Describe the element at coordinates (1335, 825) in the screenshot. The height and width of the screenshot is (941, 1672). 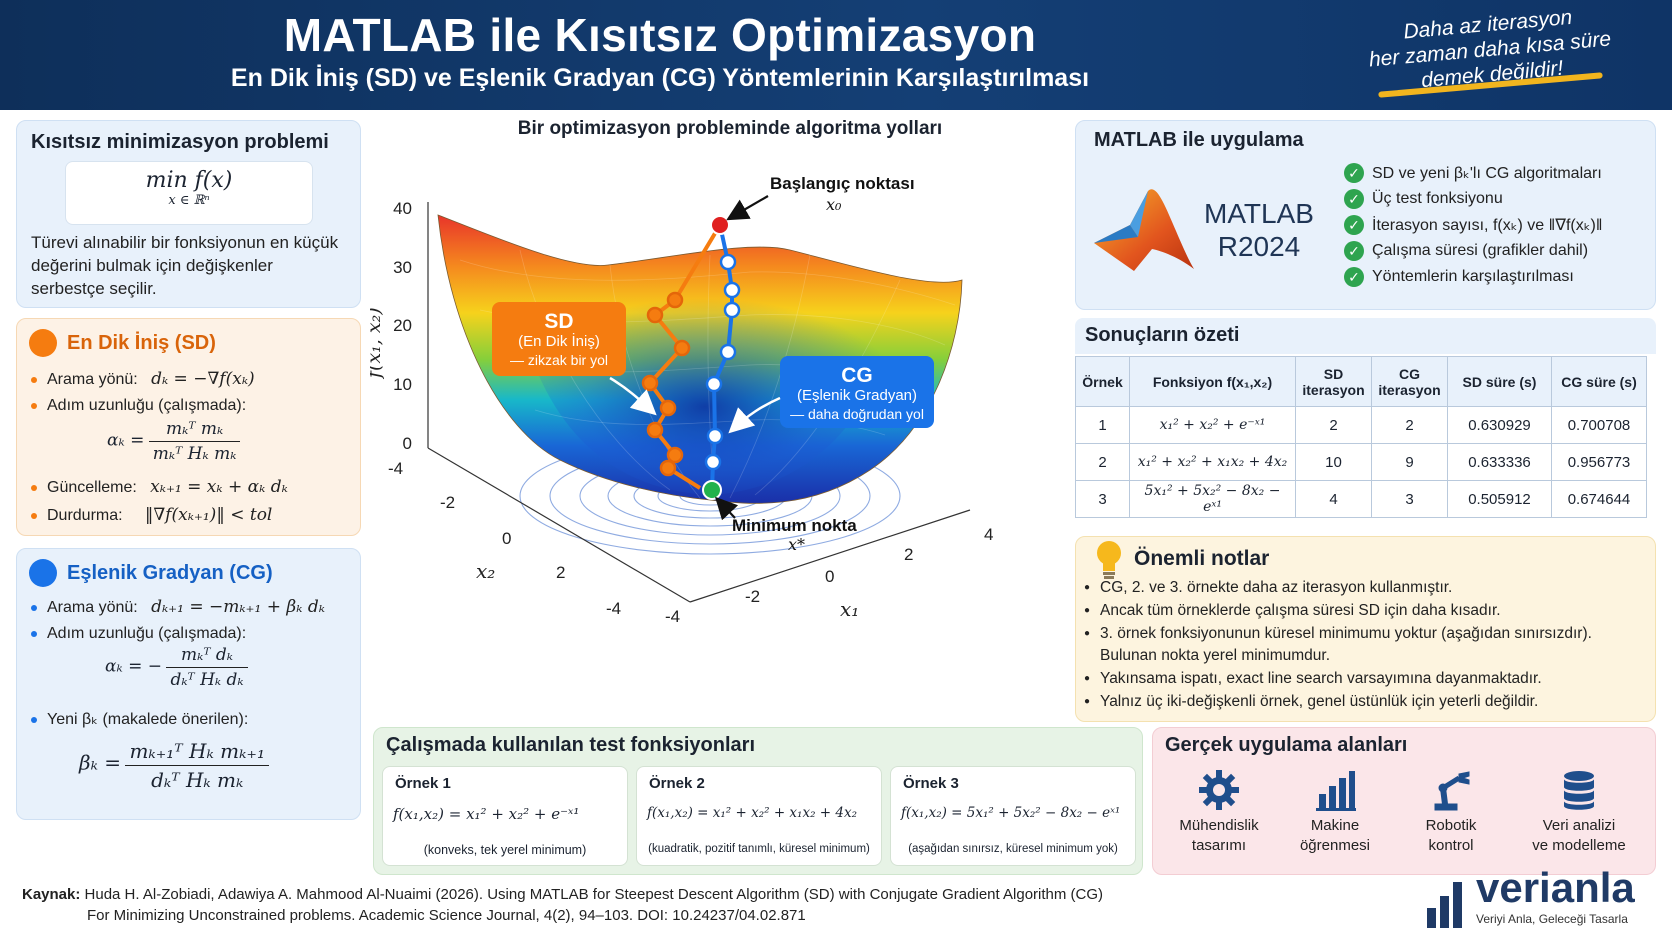
I see `app-label-1: Makine` at that location.